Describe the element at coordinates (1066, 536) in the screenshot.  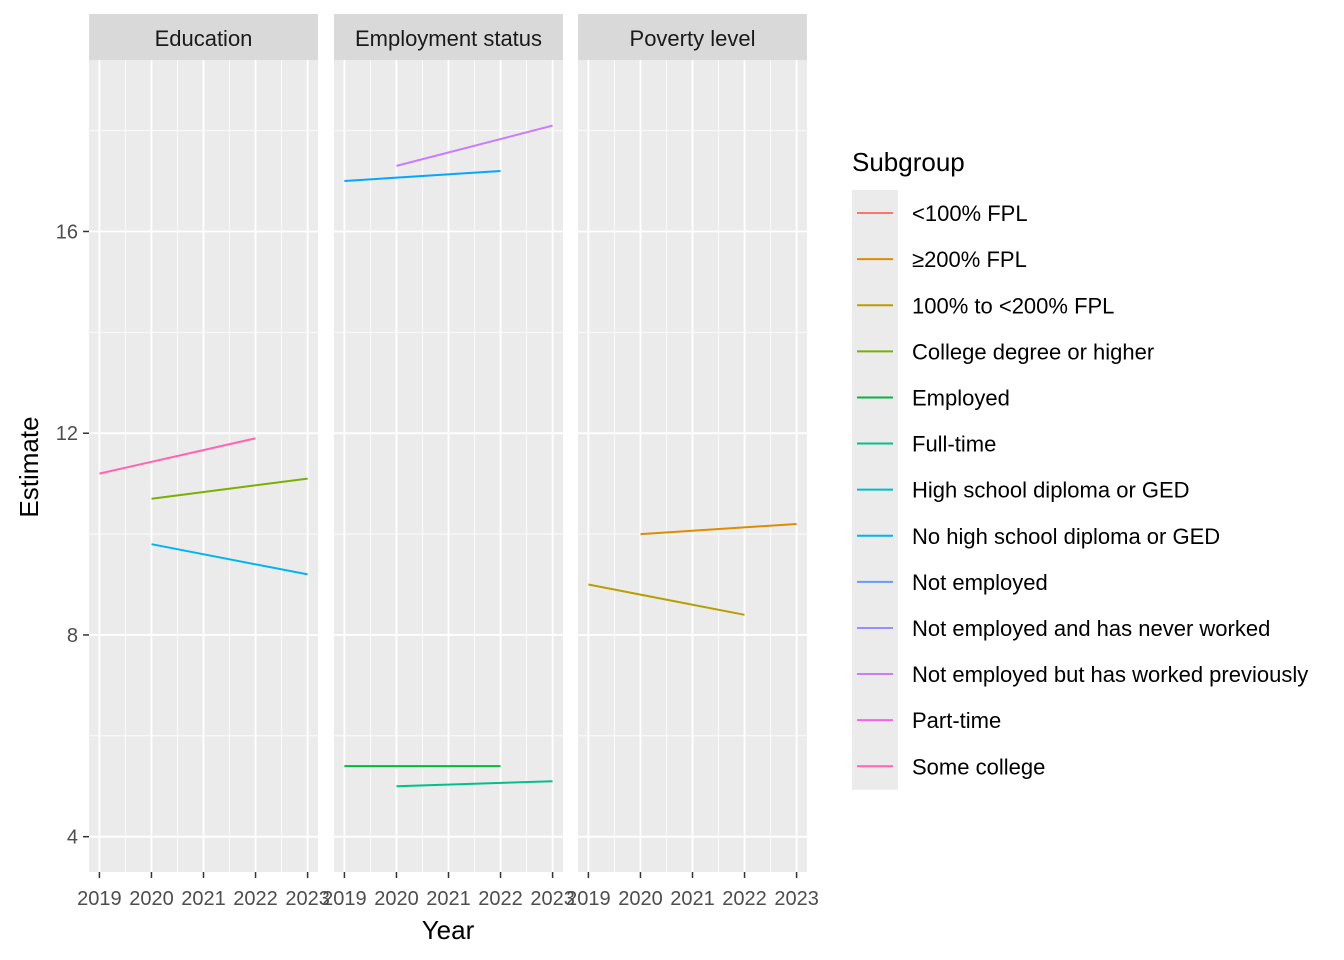
I see `legend-label: No high school diploma or GED` at that location.